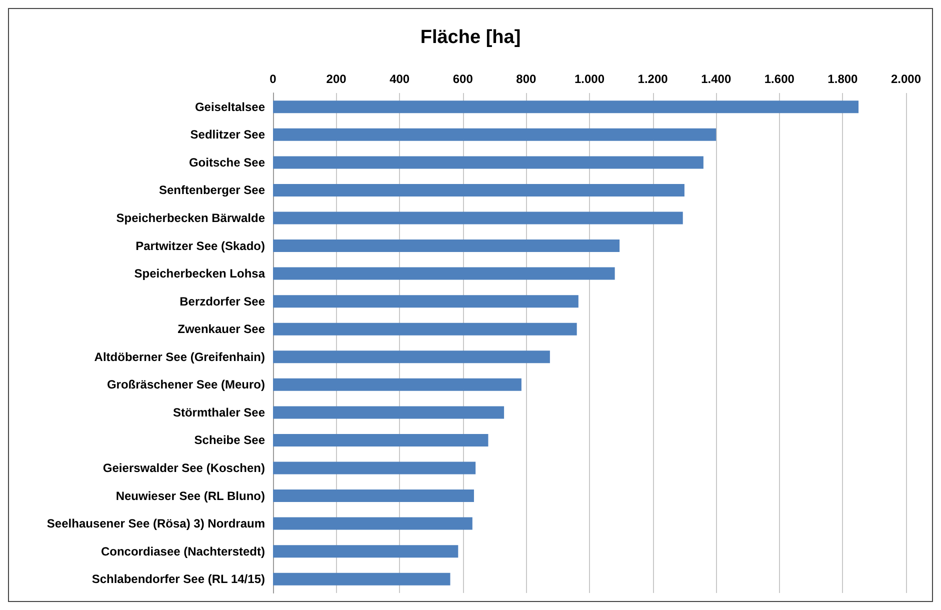 The width and height of the screenshot is (941, 610). Describe the element at coordinates (155, 523) in the screenshot. I see `y-tick-label: Seelhausener See (Rösa) 3) Nordraum` at that location.